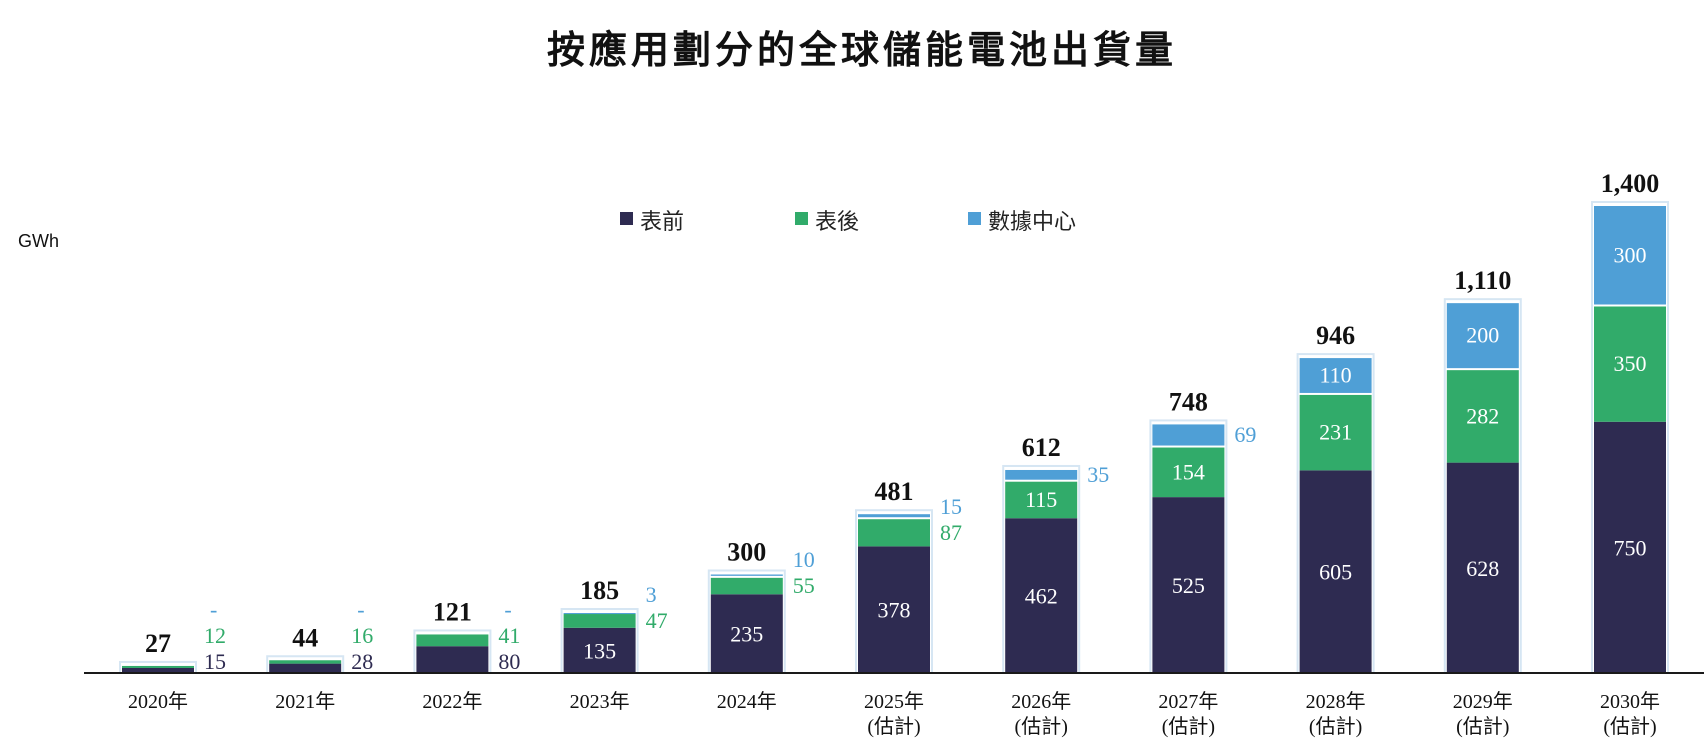  Describe the element at coordinates (1335, 335) in the screenshot. I see `total-label: 946` at that location.